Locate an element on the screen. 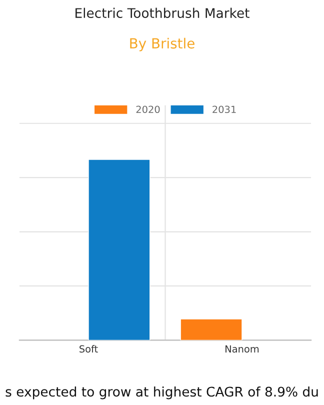  chart-title: Electric Toothbrush Market is located at coordinates (163, 13).